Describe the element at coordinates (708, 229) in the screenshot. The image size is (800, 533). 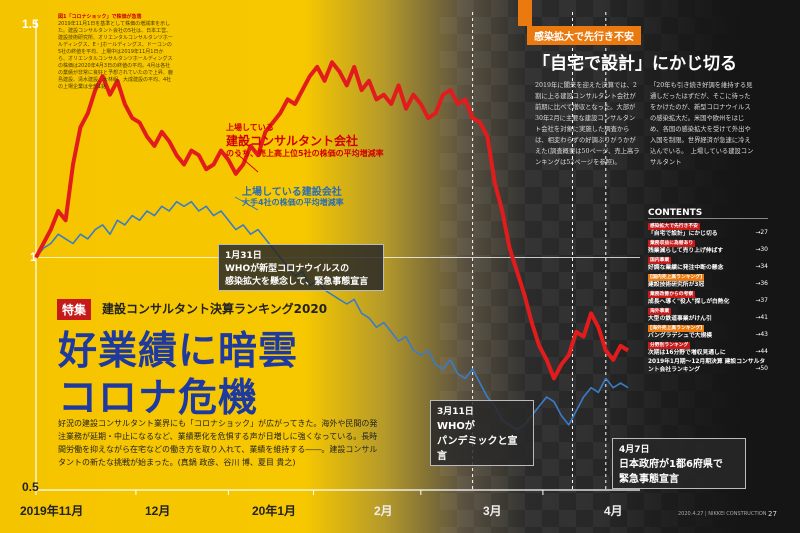
I see `contents-item: 感染拡大で先行き不安 「自宅で設計」にかじ切る →27` at that location.